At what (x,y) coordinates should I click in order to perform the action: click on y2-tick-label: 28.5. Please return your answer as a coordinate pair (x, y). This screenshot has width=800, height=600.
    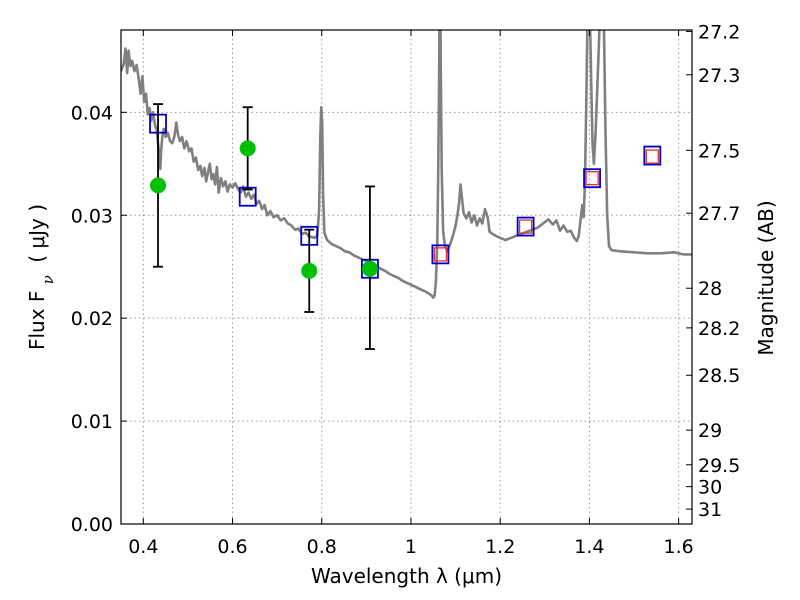
    Looking at the image, I should click on (719, 376).